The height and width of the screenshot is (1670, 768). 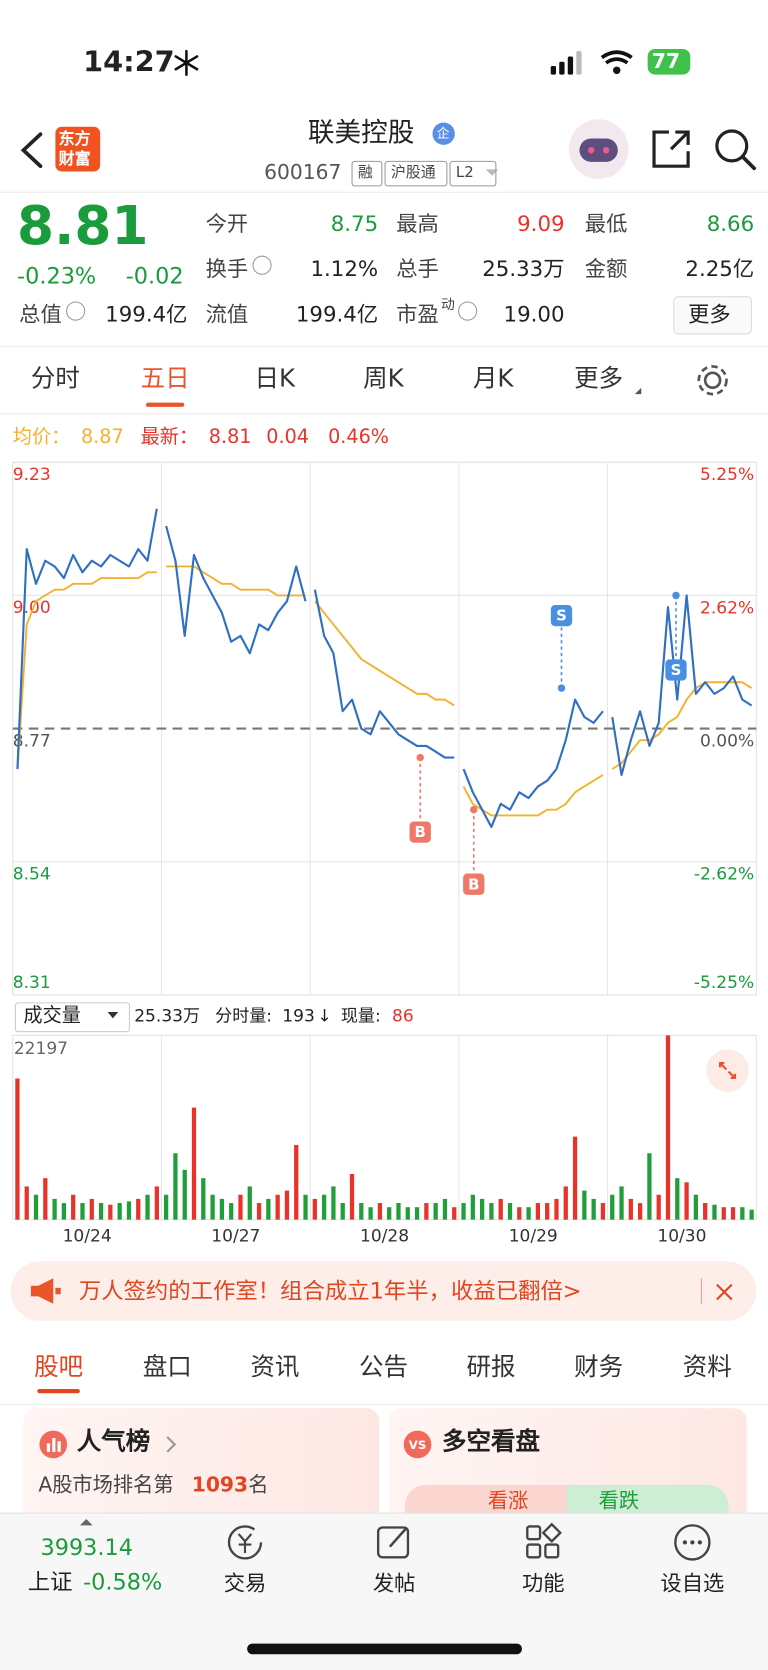 What do you see at coordinates (32, 608) in the screenshot?
I see `y-tick-label: 9.00` at bounding box center [32, 608].